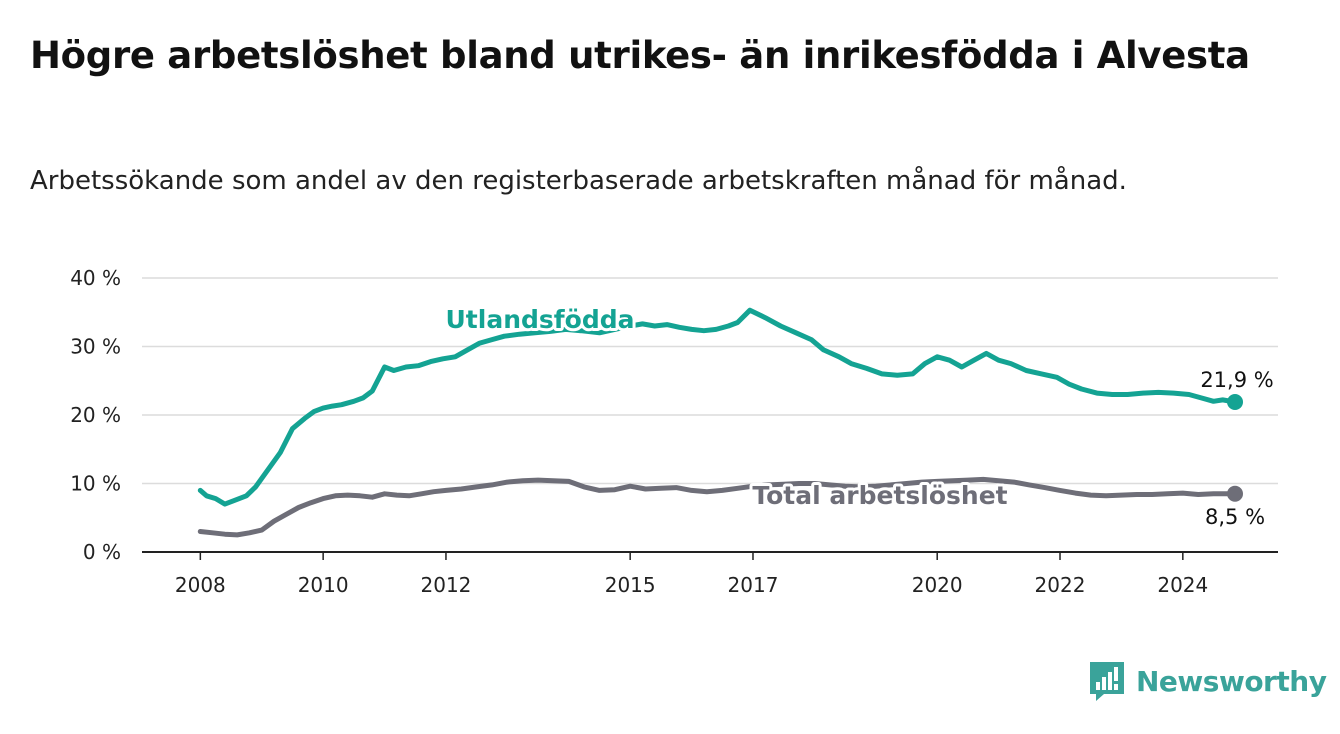 This screenshot has width=1340, height=734. Describe the element at coordinates (1107, 681) in the screenshot. I see `newsworthy-logo-icon` at that location.